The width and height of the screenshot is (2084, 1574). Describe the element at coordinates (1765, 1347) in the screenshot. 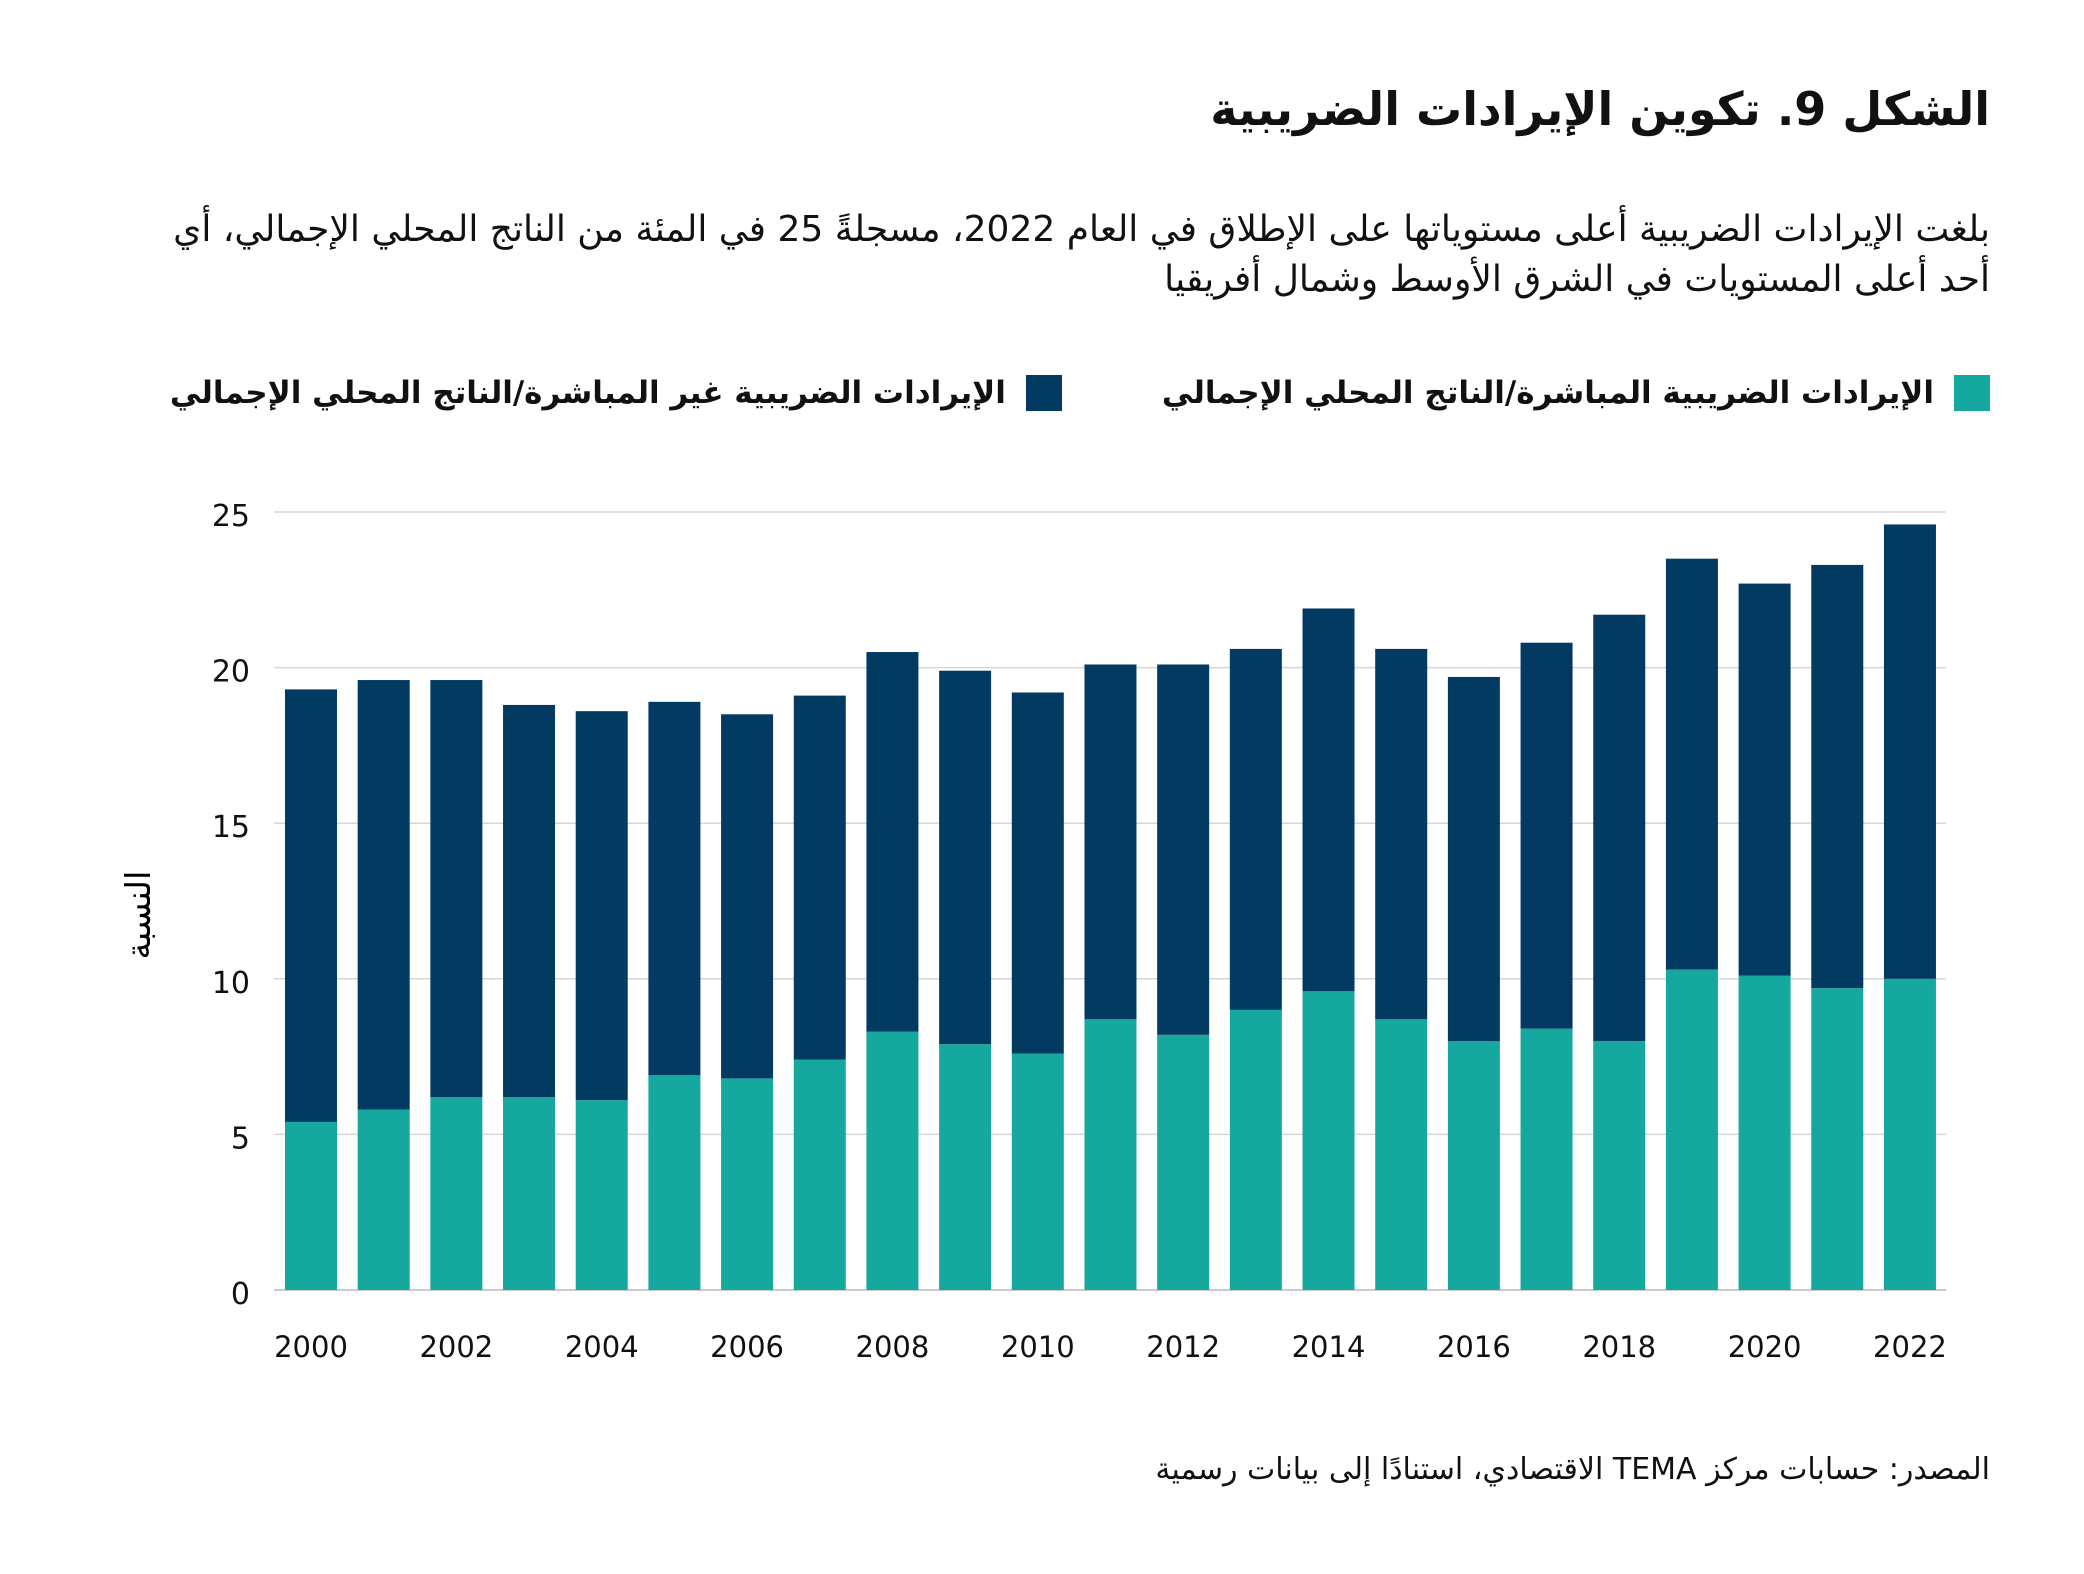

I see `x-tick-label: 2020` at that location.